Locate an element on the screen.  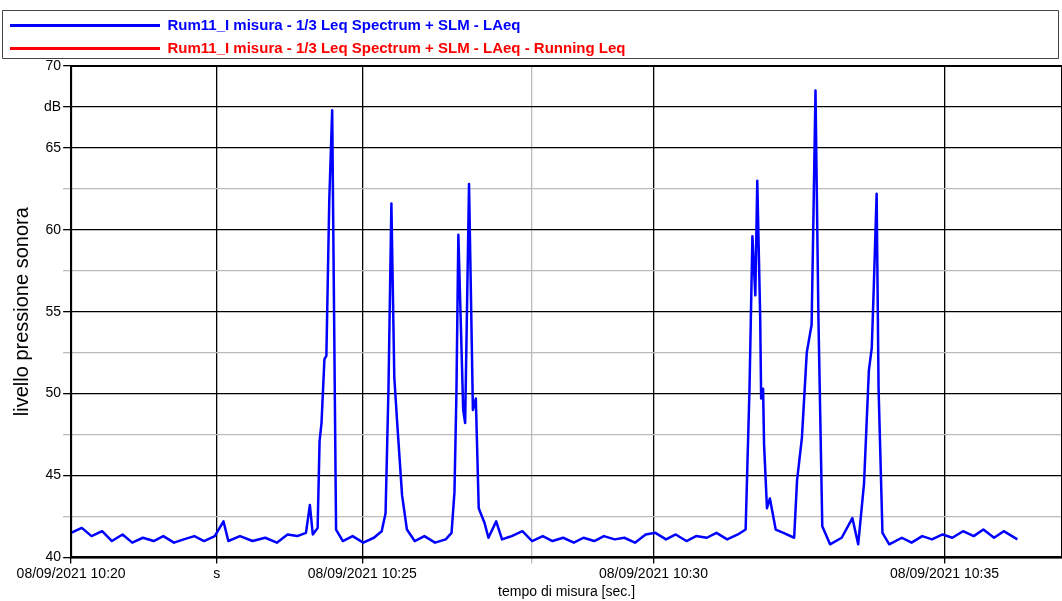
x-tick-label: 08/09/2021 10:25 is located at coordinates (362, 572).